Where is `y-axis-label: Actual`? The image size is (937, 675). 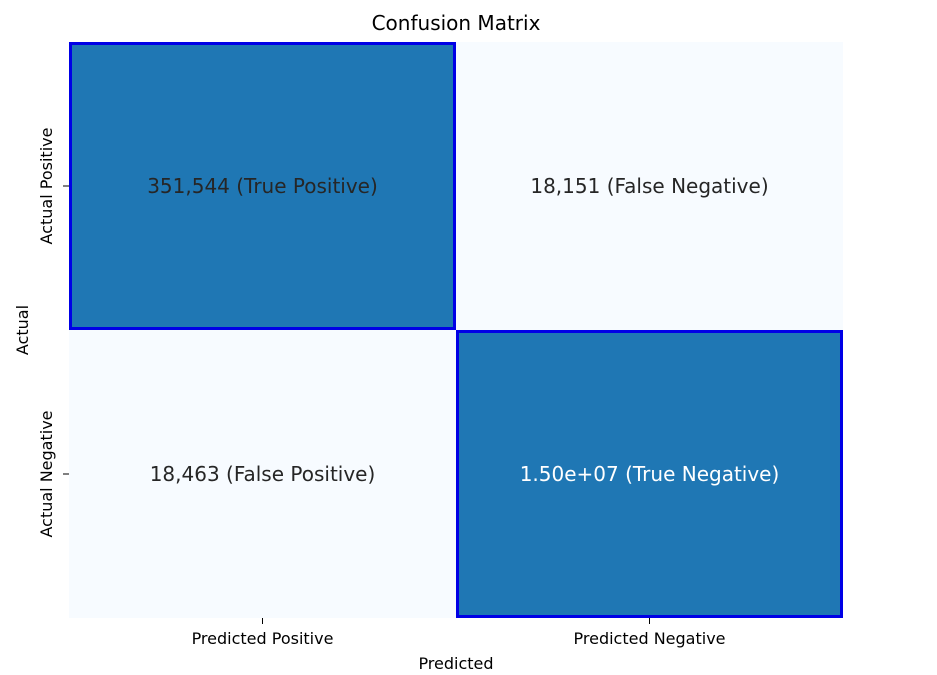
y-axis-label: Actual is located at coordinates (22, 330).